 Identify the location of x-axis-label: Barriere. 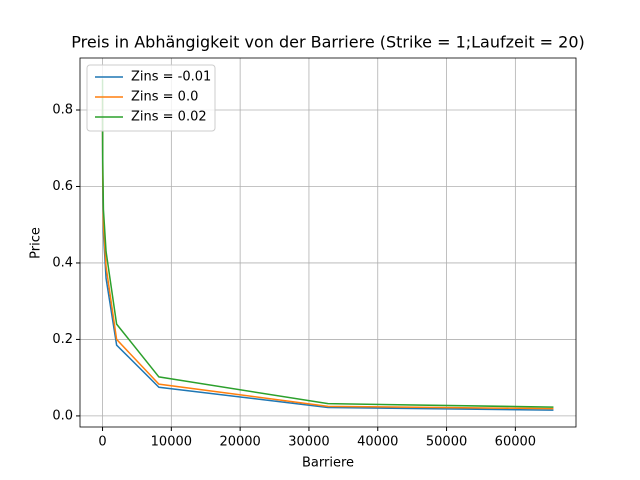
(328, 463).